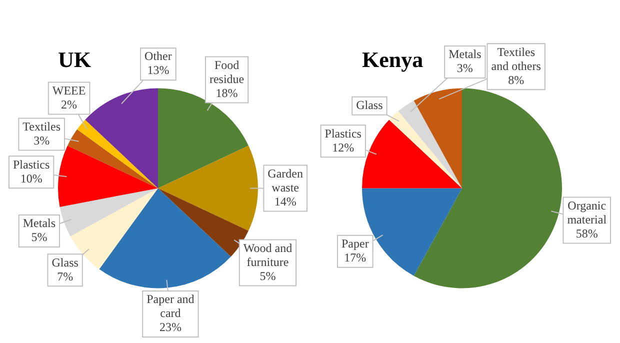 The image size is (620, 343). What do you see at coordinates (393, 59) in the screenshot?
I see `chart-title: Kenya` at bounding box center [393, 59].